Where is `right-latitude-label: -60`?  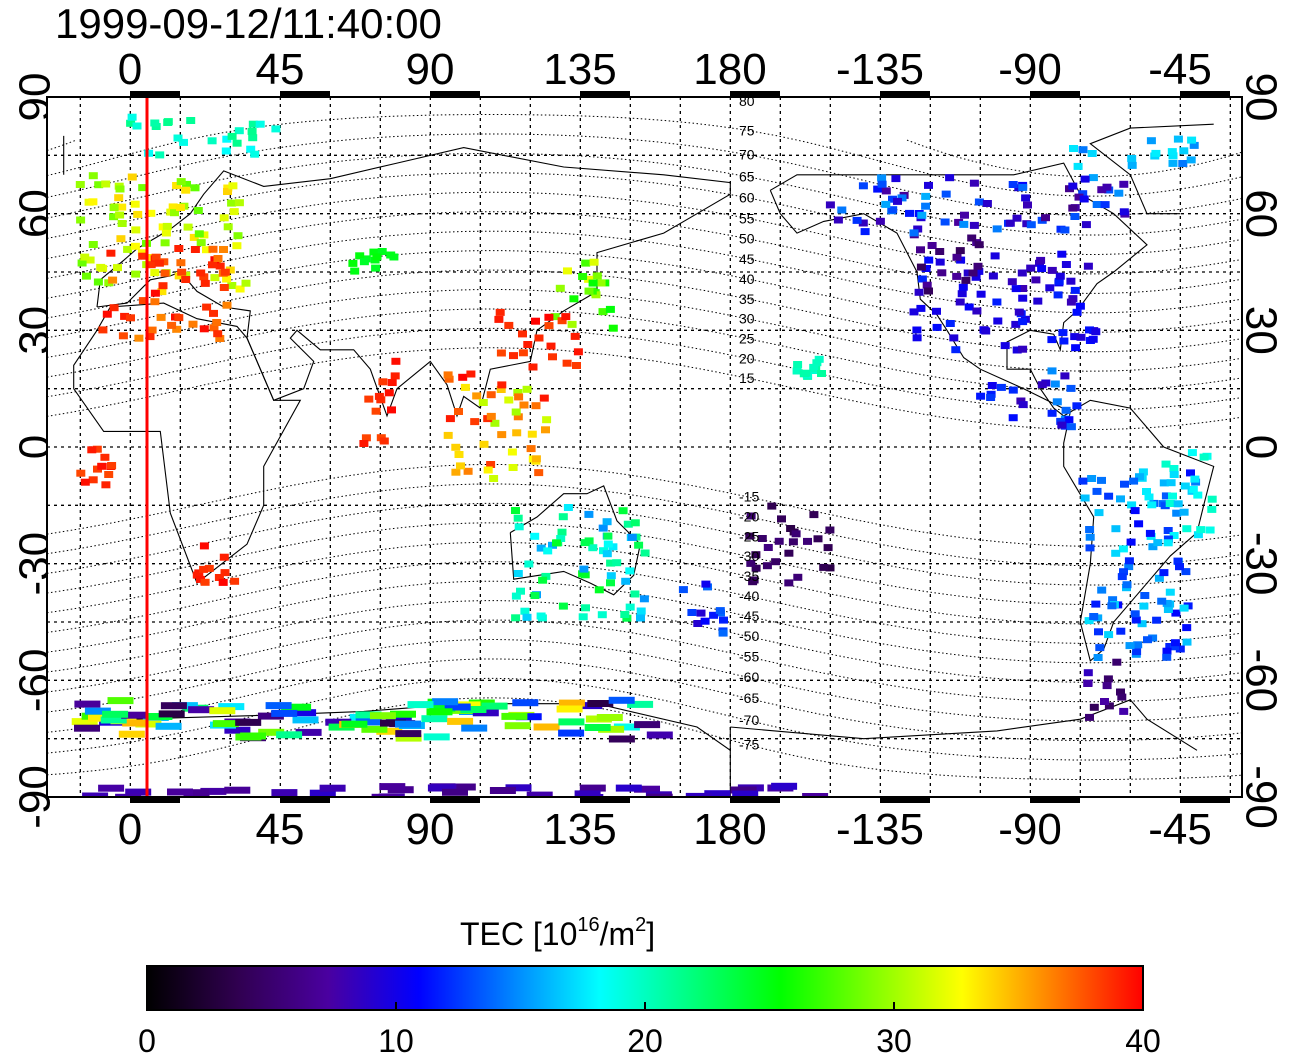 right-latitude-label: -60 is located at coordinates (1261, 681).